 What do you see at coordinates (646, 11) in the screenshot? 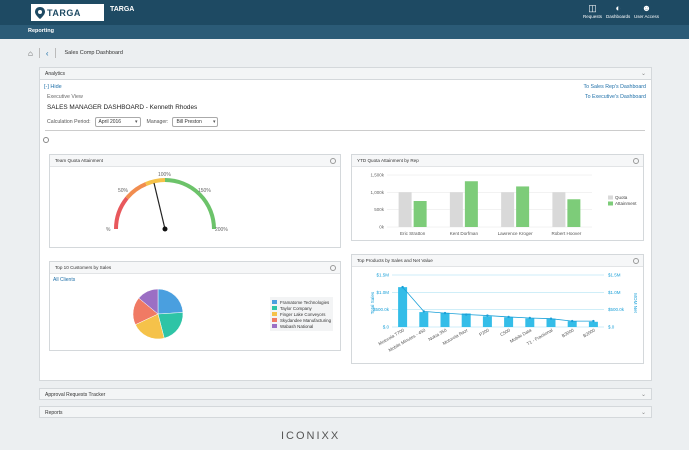
I see `nav-user-access: ☻ User Access` at bounding box center [646, 11].